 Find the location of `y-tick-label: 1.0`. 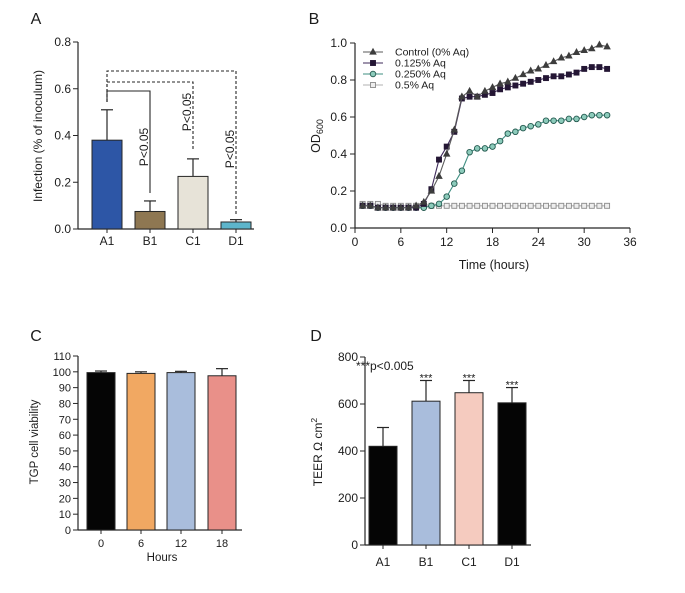

y-tick-label: 1.0 is located at coordinates (338, 43).